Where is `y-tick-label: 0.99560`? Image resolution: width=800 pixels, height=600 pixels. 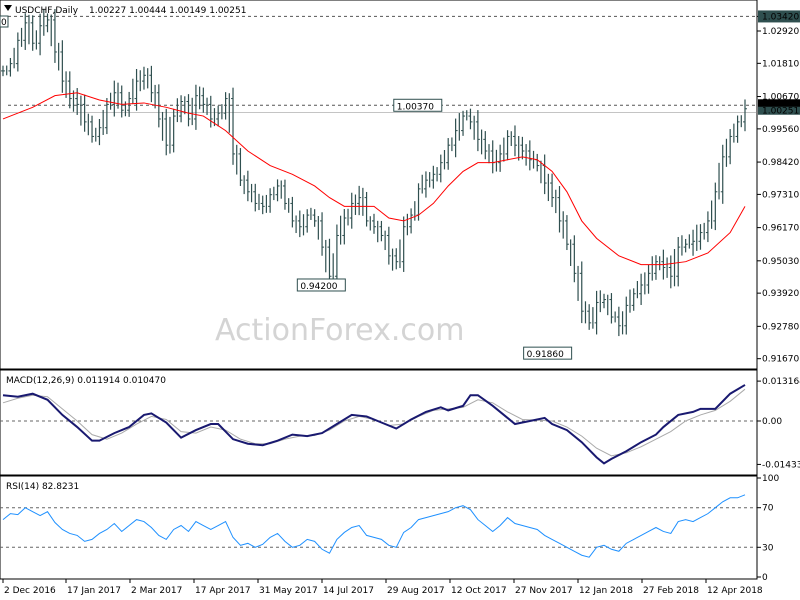
y-tick-label: 0.99560 is located at coordinates (780, 130).